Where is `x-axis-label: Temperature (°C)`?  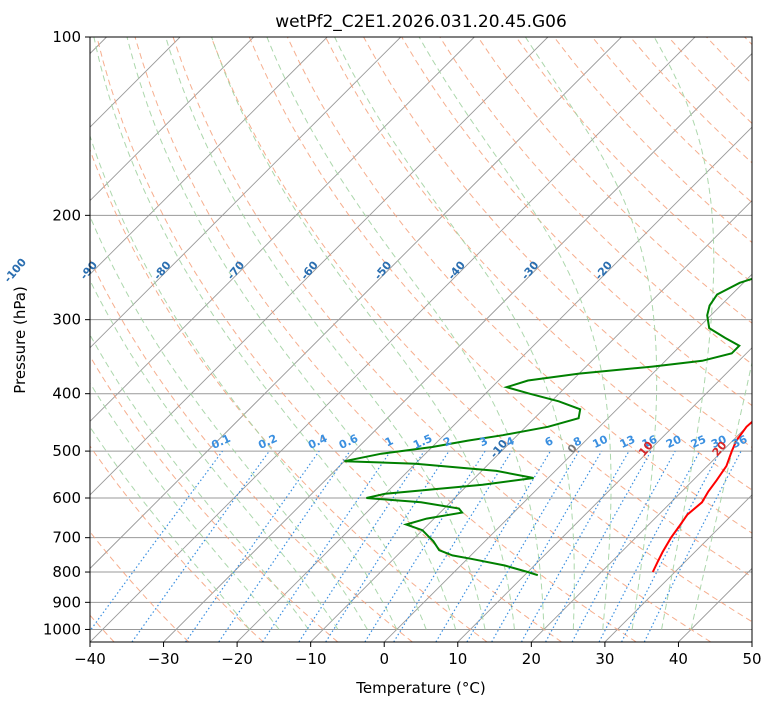
x-axis-label: Temperature (°C) is located at coordinates (420, 688).